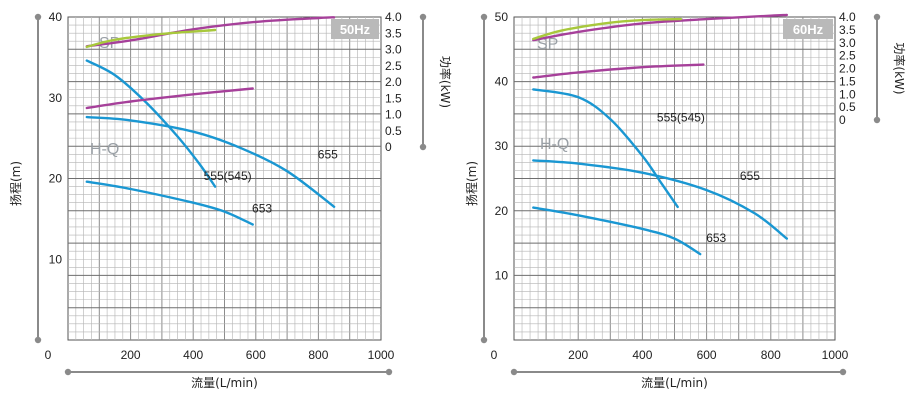  What do you see at coordinates (547, 44) in the screenshot?
I see `sp-region-label: SP` at bounding box center [547, 44].